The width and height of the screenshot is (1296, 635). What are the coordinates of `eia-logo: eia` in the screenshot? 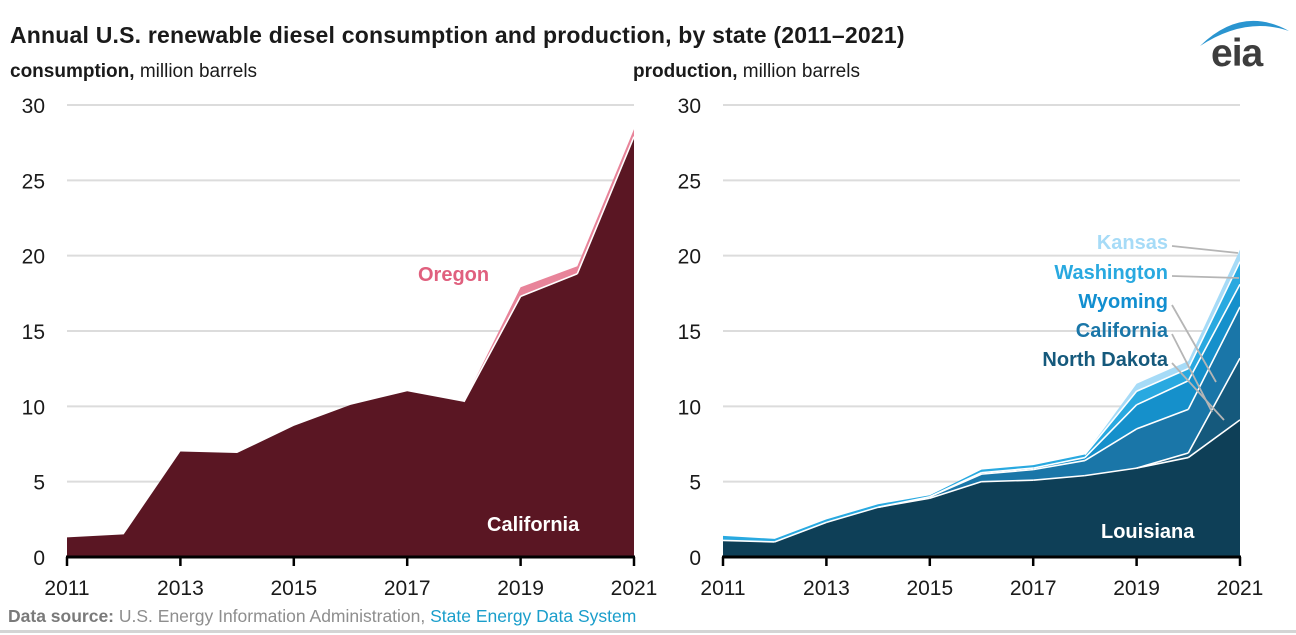 It's located at (1244, 46).